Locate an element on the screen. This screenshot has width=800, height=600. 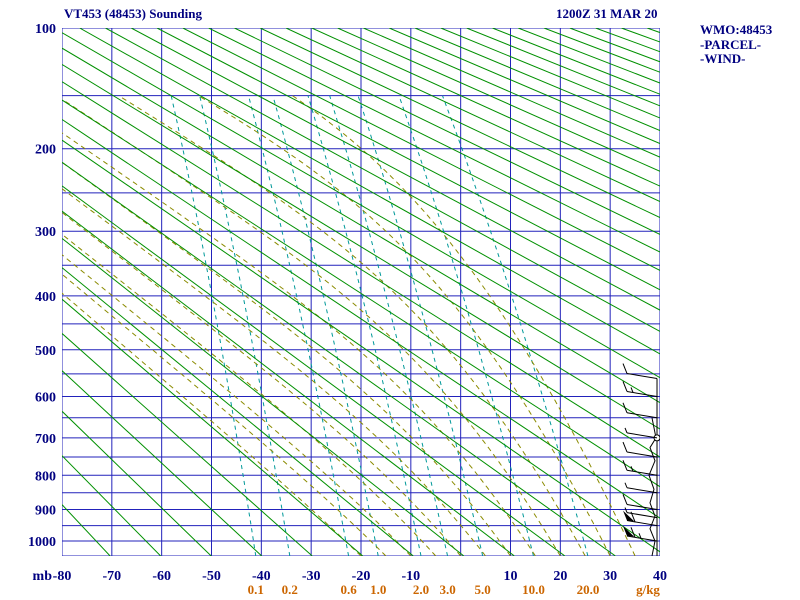
chart-valid-time: 1200Z 31 MAR 20 is located at coordinates (606, 13).